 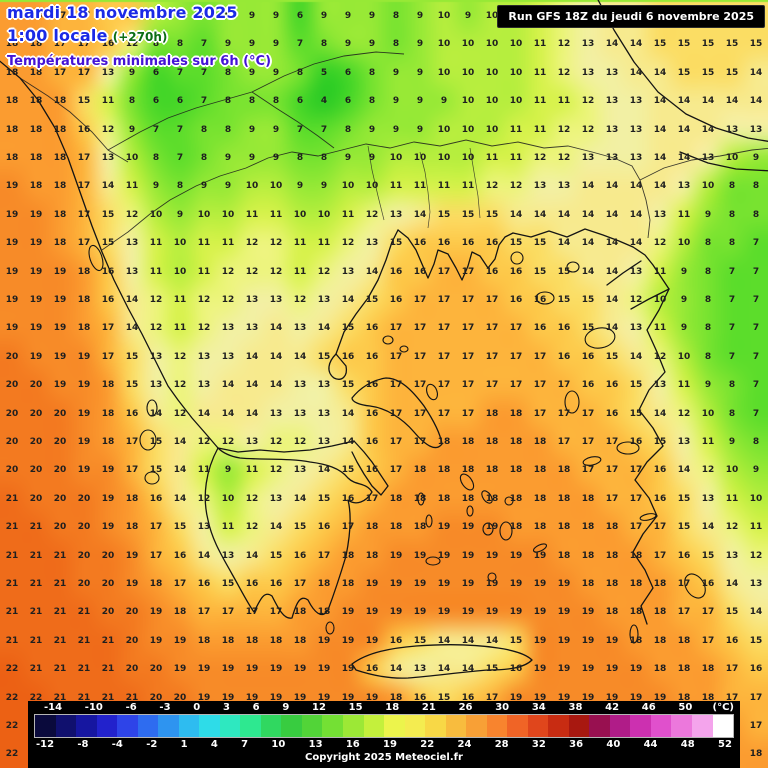 I want to click on legend-label-bottom: 19, so click(x=390, y=744).